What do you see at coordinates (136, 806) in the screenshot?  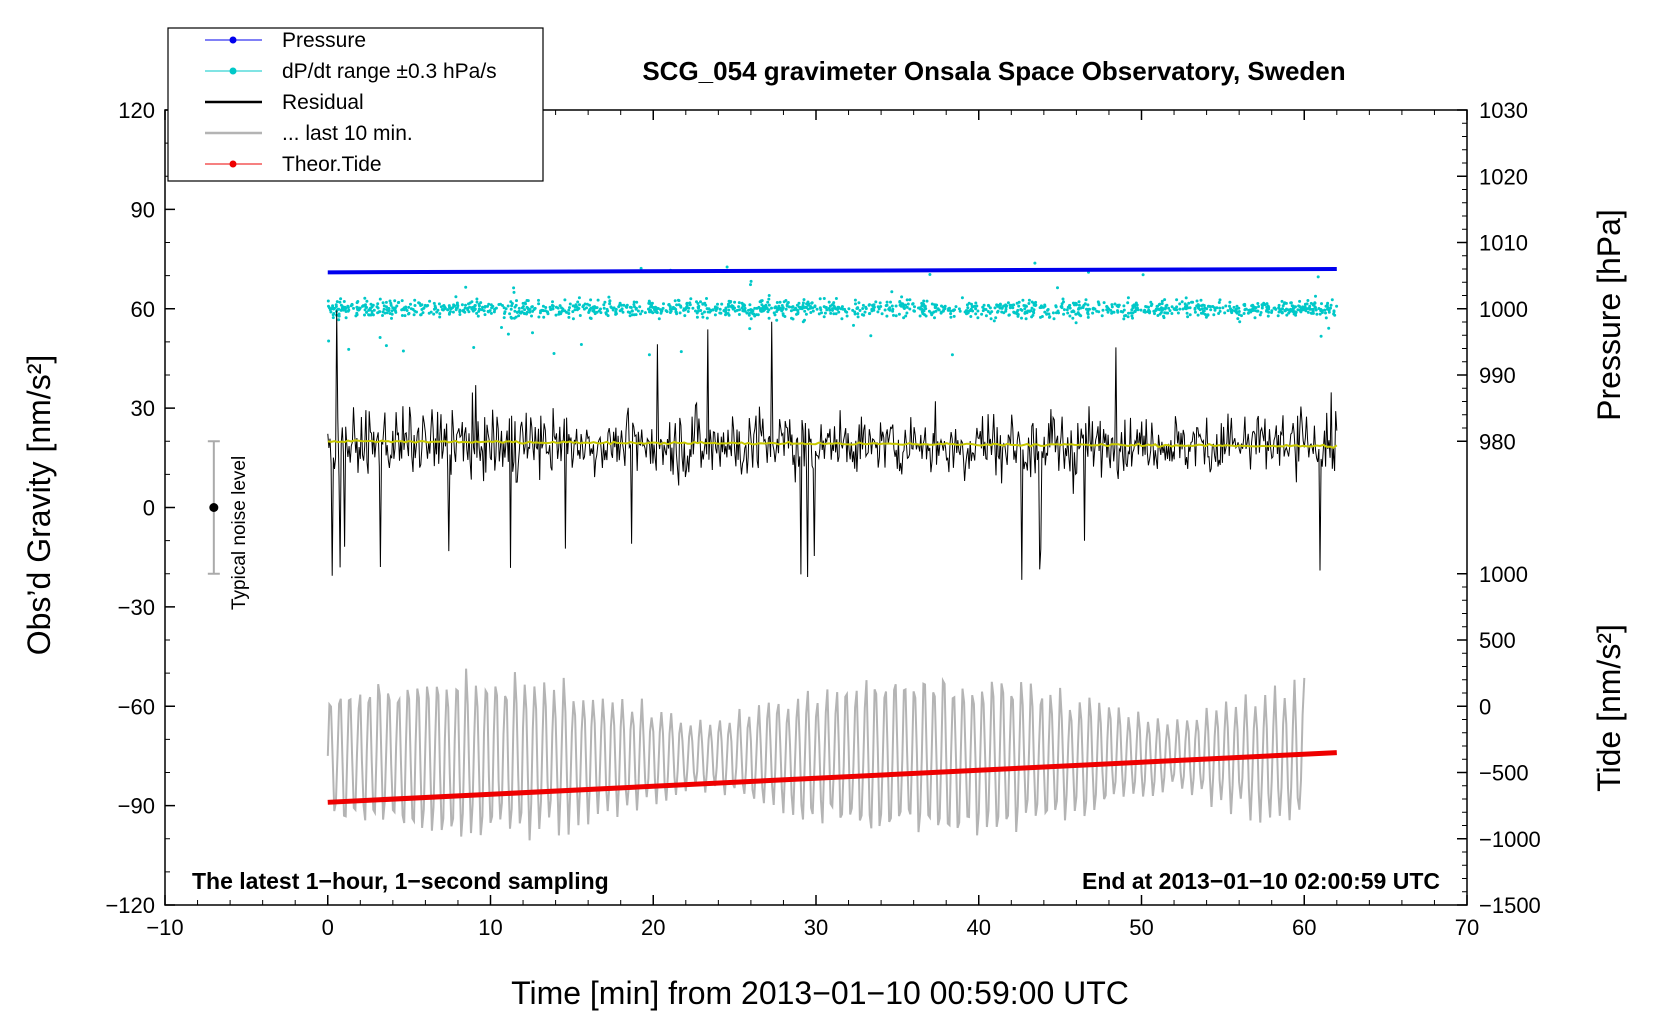 I see `y-tick-label: −90` at bounding box center [136, 806].